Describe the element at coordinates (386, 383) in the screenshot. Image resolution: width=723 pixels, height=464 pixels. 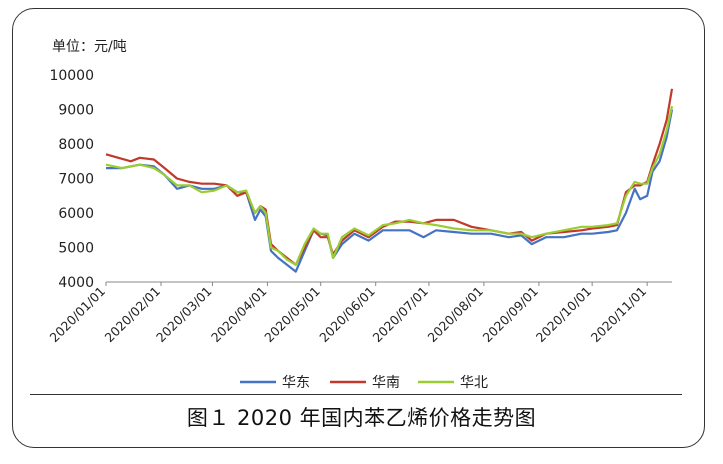
I see `legend-label: 华南` at that location.